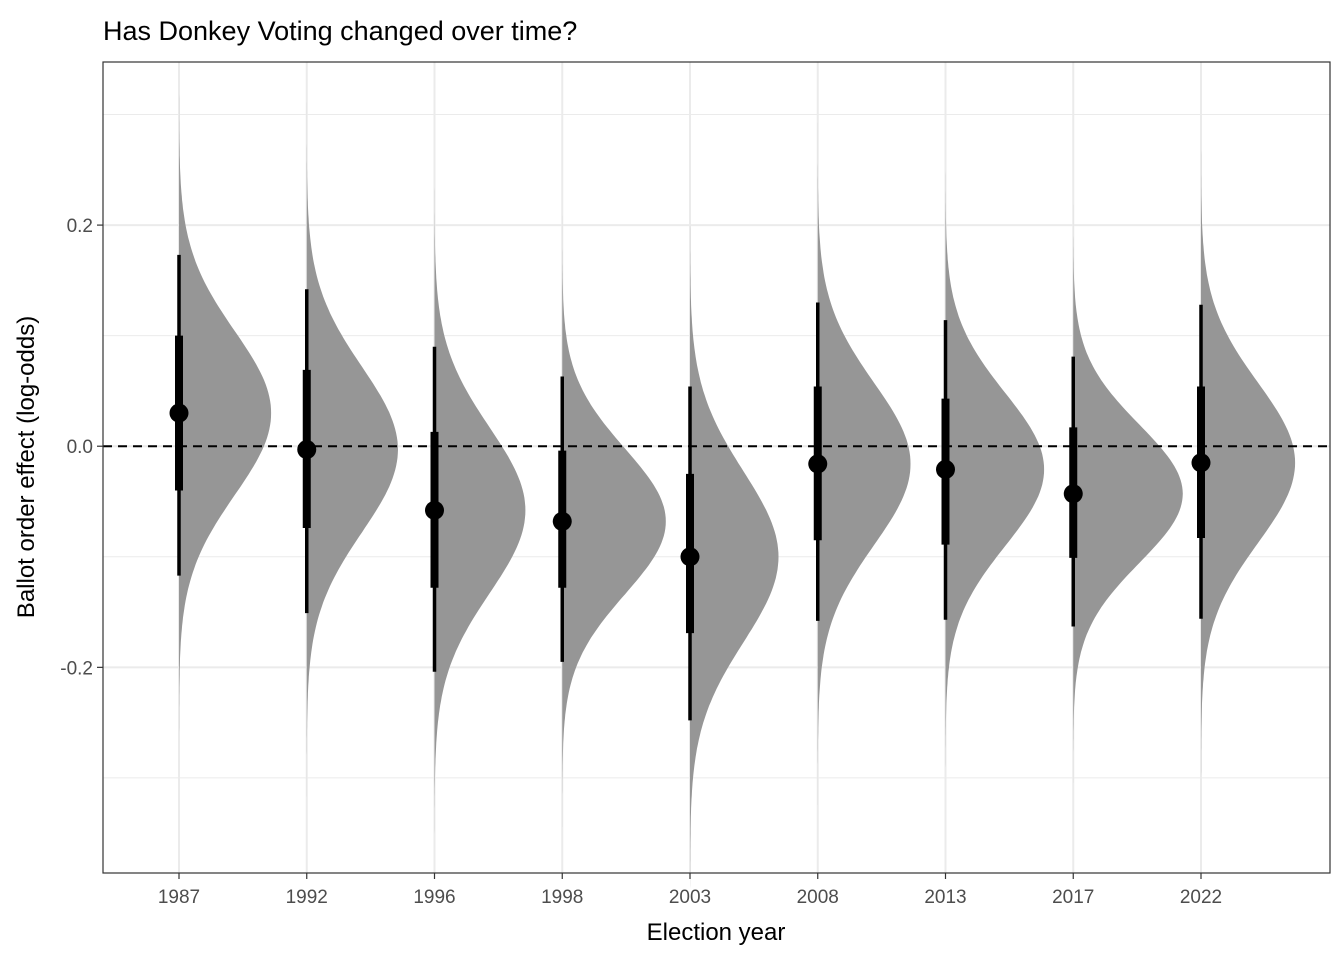  I want to click on median-point-1987, so click(179, 413).